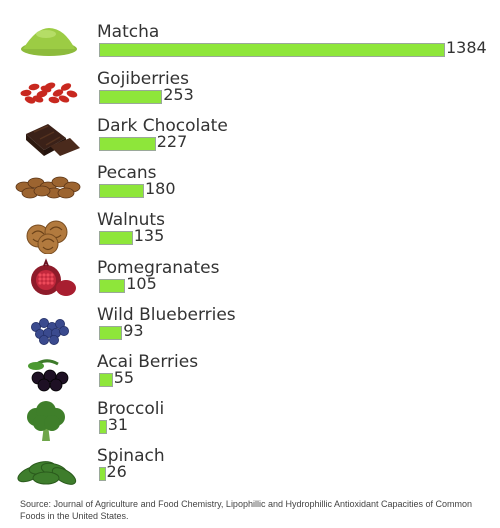 The height and width of the screenshot is (528, 500). I want to click on chart-row: Acai Berries 55, so click(250, 375).